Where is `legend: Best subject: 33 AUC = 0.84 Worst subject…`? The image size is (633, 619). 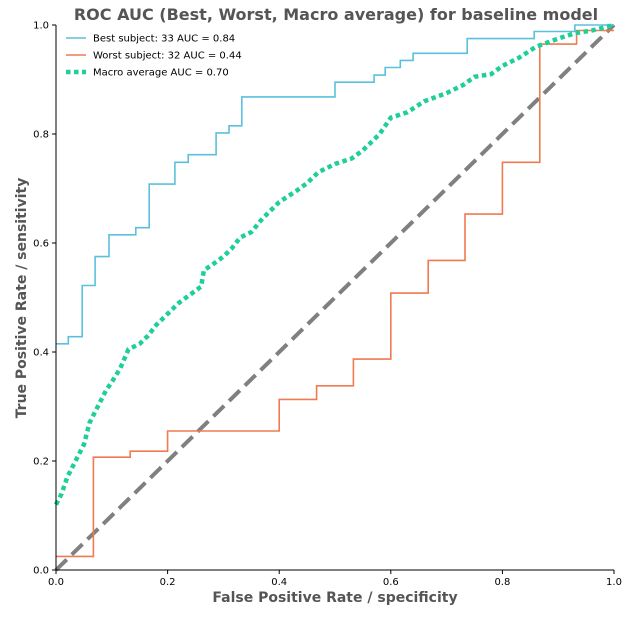 legend: Best subject: 33 AUC = 0.84 Worst subject… is located at coordinates (154, 56).